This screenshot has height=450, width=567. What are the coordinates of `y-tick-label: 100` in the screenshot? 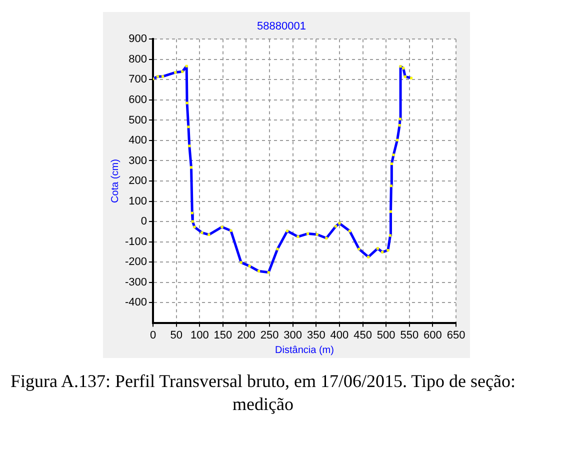 It's located at (138, 201).